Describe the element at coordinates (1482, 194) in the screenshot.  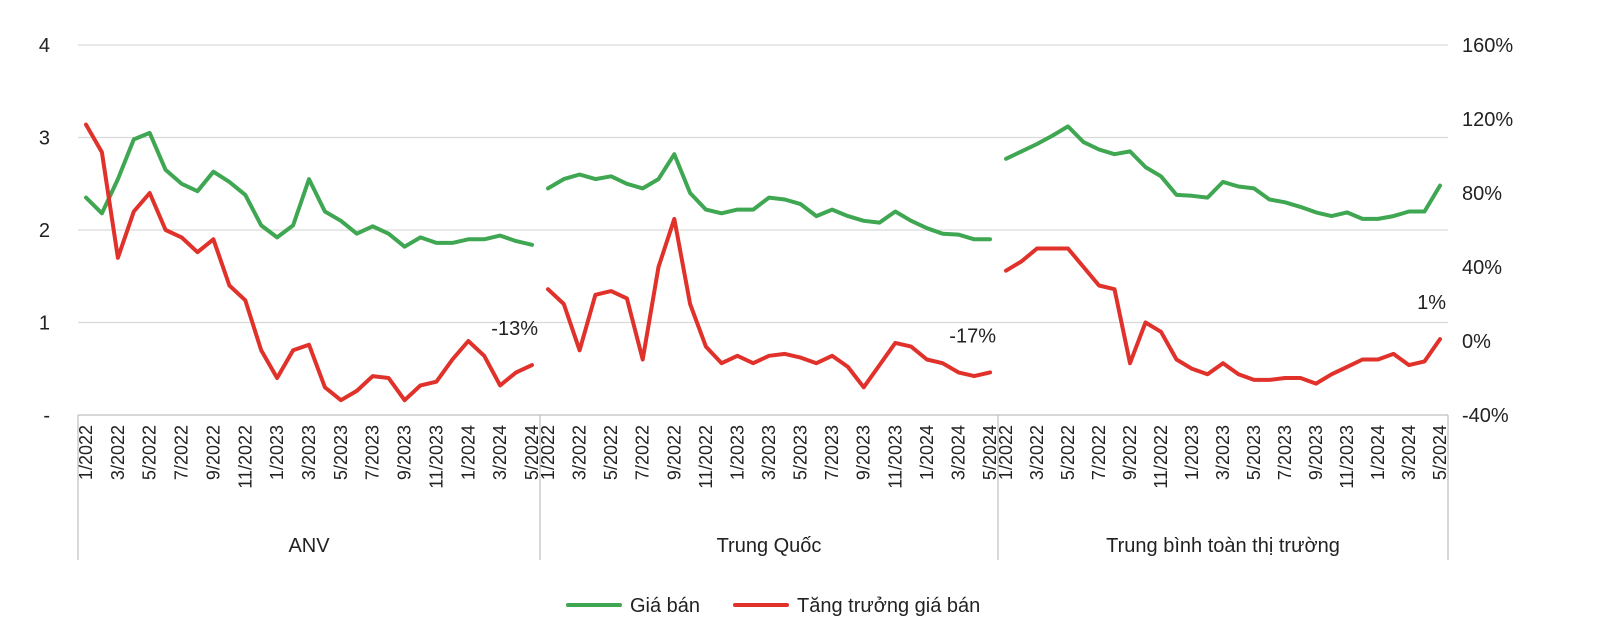
I see `y-right-tick-label: 80%` at that location.